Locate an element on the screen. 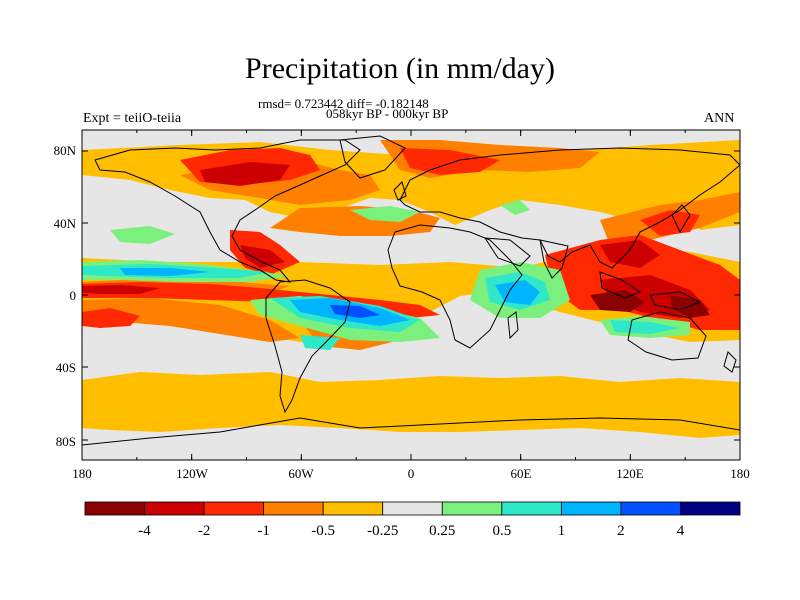 The image size is (800, 600). latitude-axis: 80N 40N 0 40S 80S is located at coordinates (65, 296).